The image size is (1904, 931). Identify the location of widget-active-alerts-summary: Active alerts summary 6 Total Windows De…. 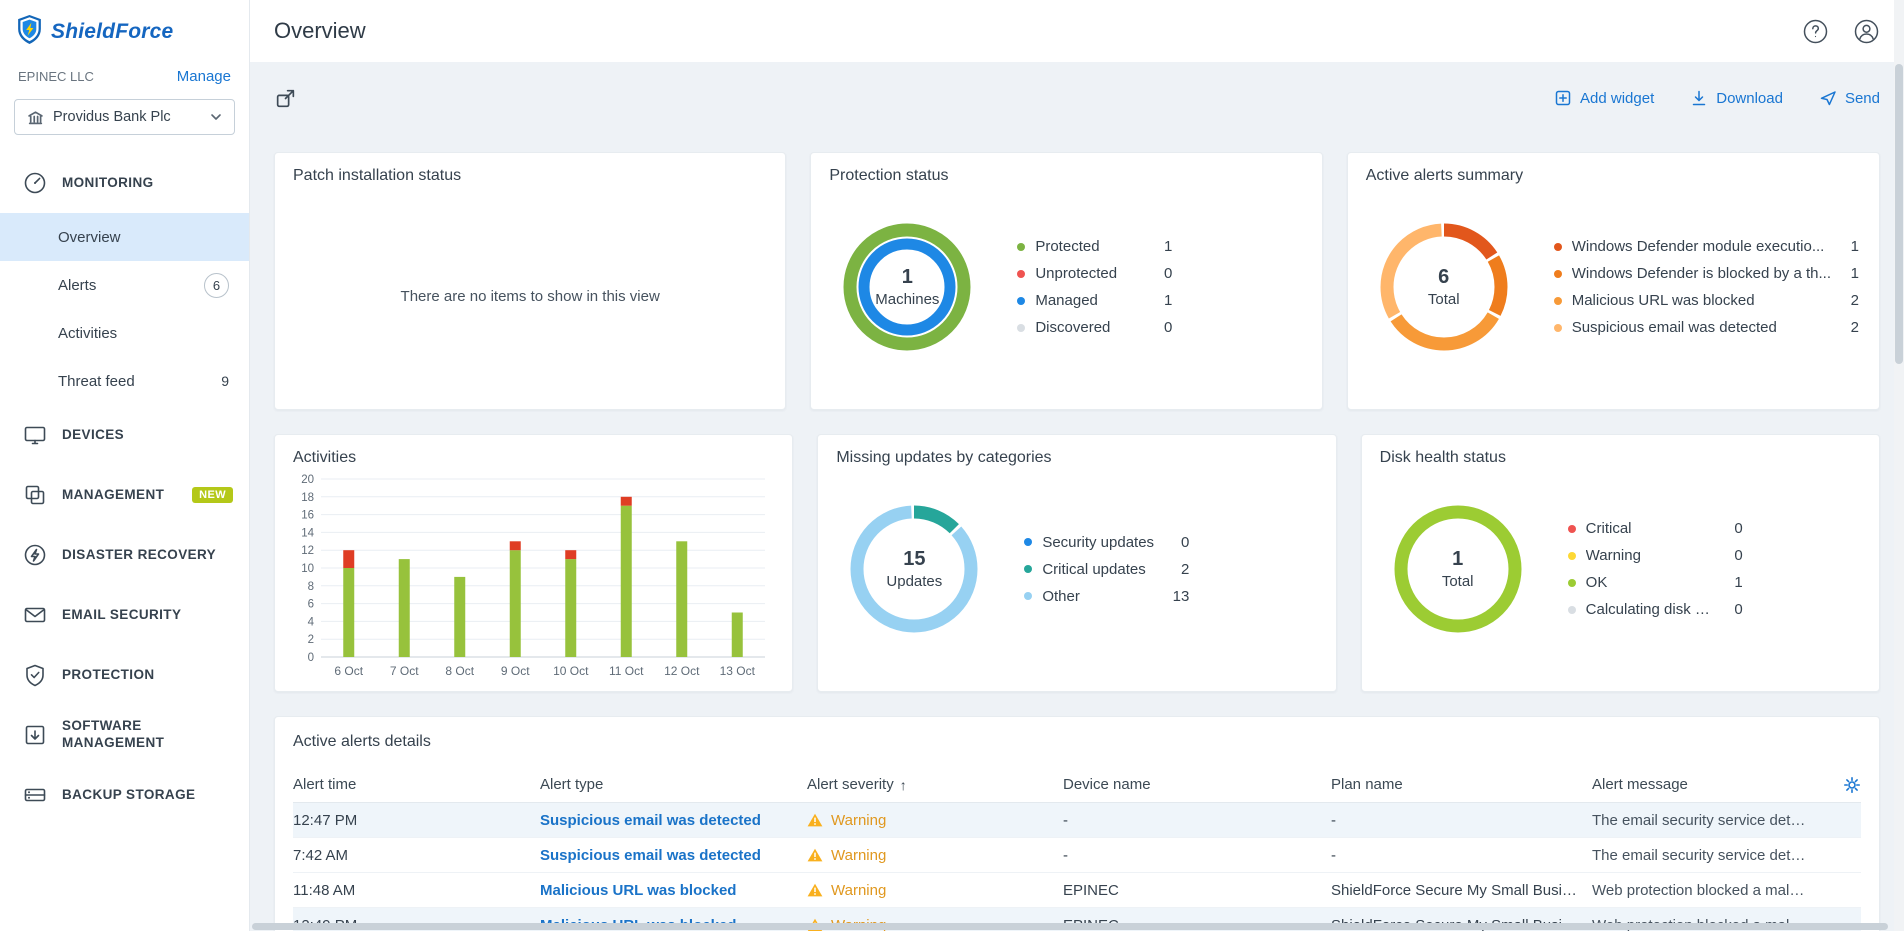
(1613, 281).